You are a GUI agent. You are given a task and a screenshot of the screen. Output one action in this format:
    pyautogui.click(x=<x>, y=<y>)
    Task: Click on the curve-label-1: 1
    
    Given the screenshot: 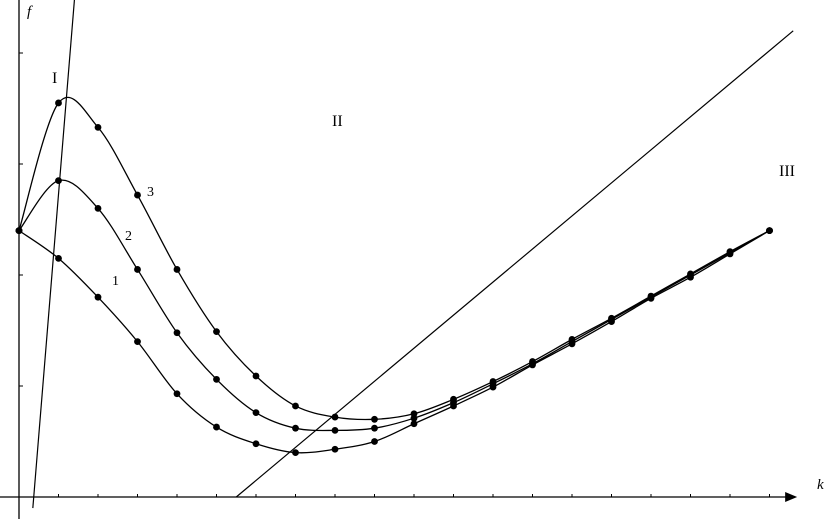 What is the action you would take?
    pyautogui.click(x=115, y=281)
    